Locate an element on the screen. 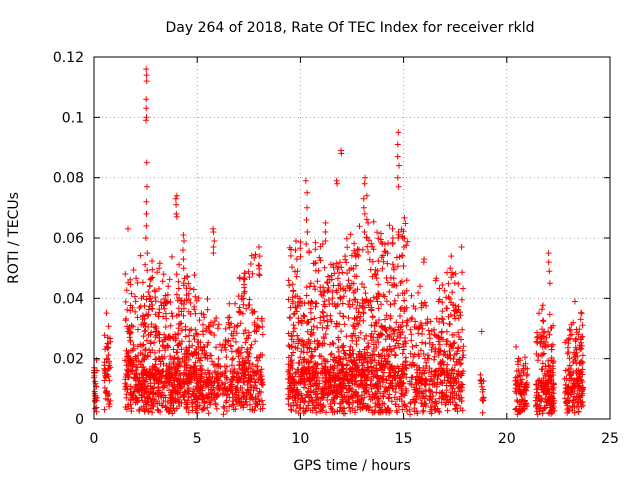 This screenshot has height=480, width=640. y-tick-label: 0.04 is located at coordinates (68, 299).